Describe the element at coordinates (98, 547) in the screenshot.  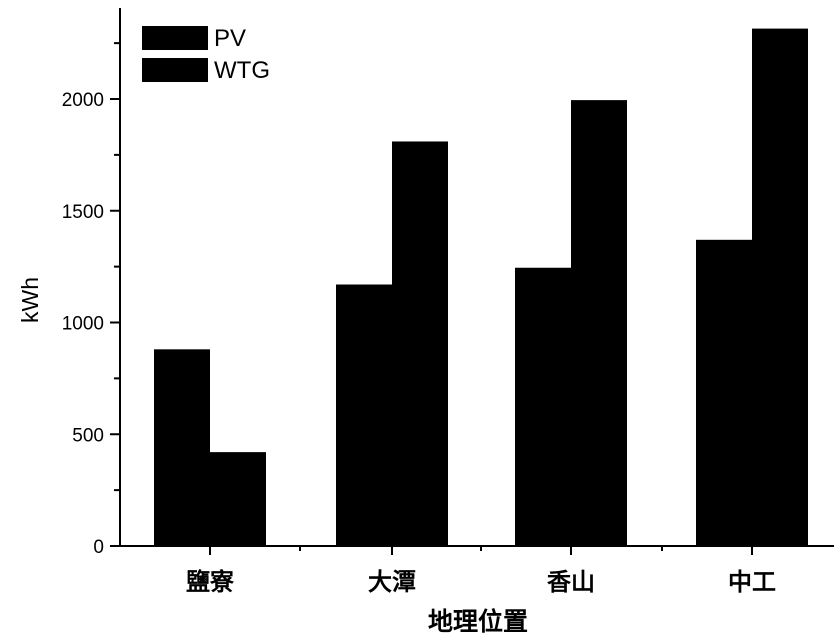
I see `y-tick-label: 0` at that location.